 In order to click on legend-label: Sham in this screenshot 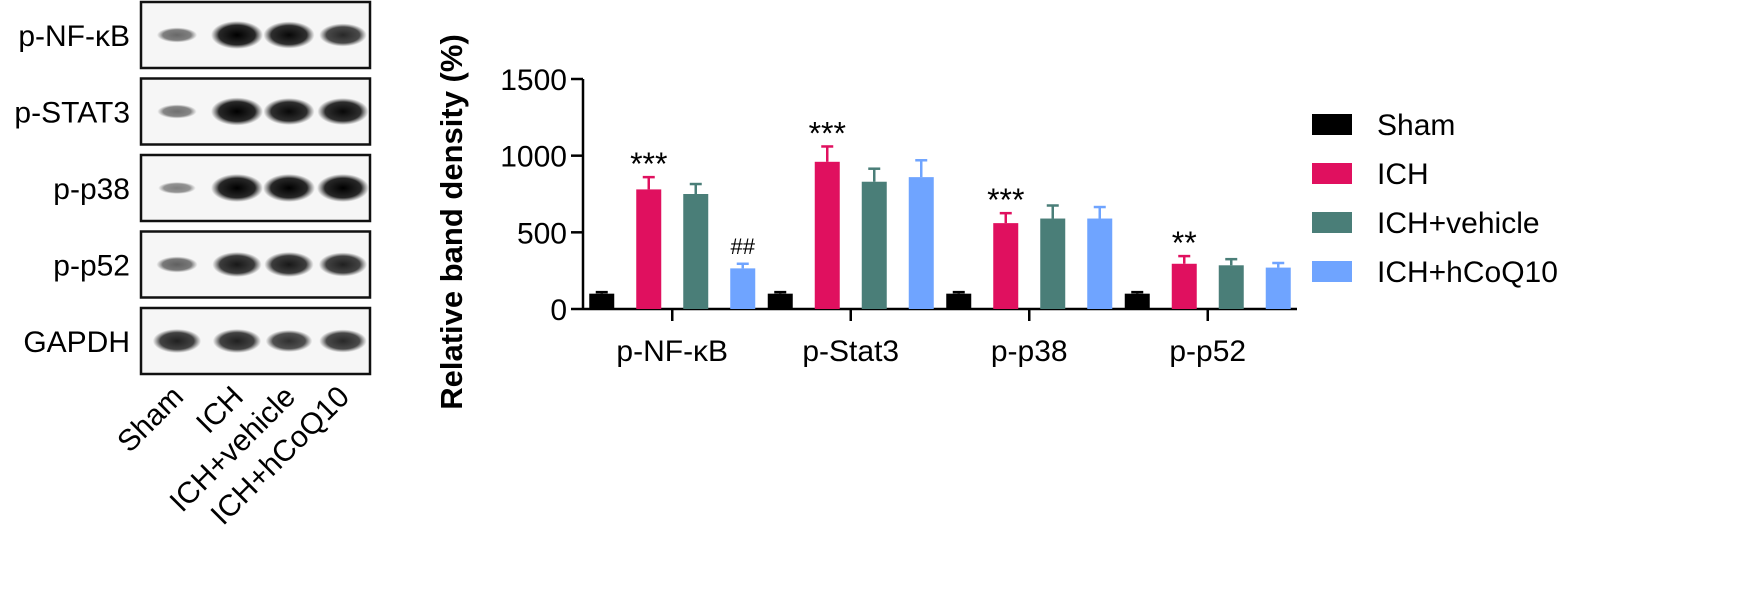, I will do `click(1416, 125)`.